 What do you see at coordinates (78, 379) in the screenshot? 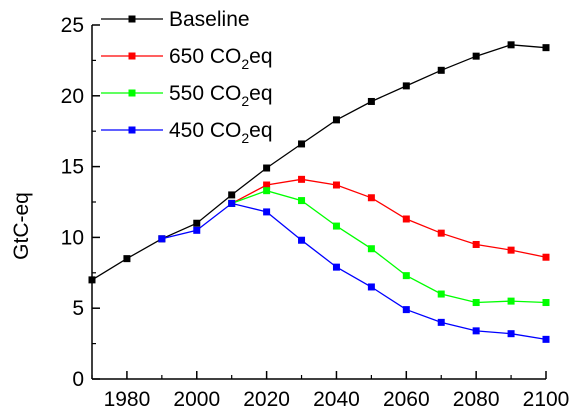
I see `y-tick-label: 0` at bounding box center [78, 379].